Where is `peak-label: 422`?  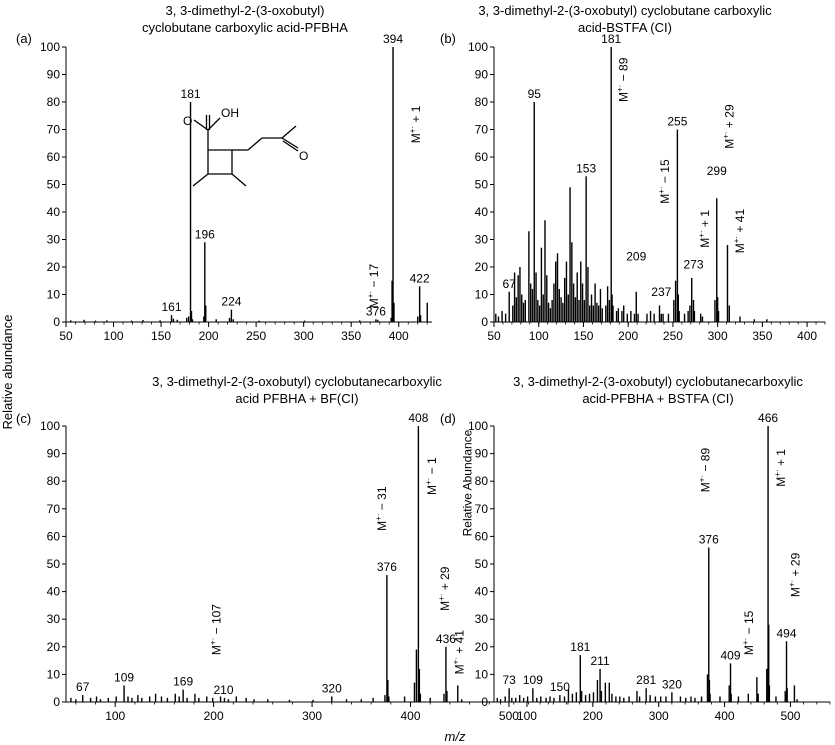 peak-label: 422 is located at coordinates (420, 278).